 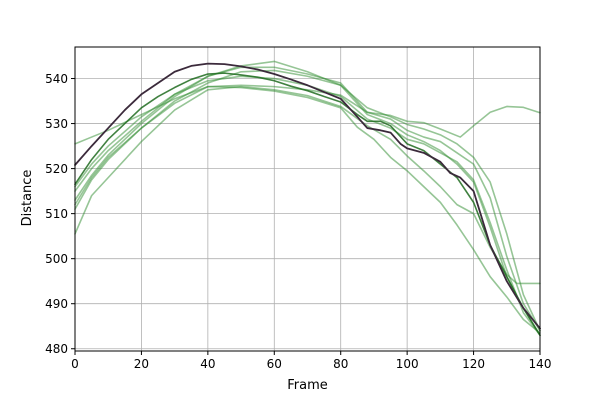 I want to click on y-tick-label: 520, so click(x=56, y=169).